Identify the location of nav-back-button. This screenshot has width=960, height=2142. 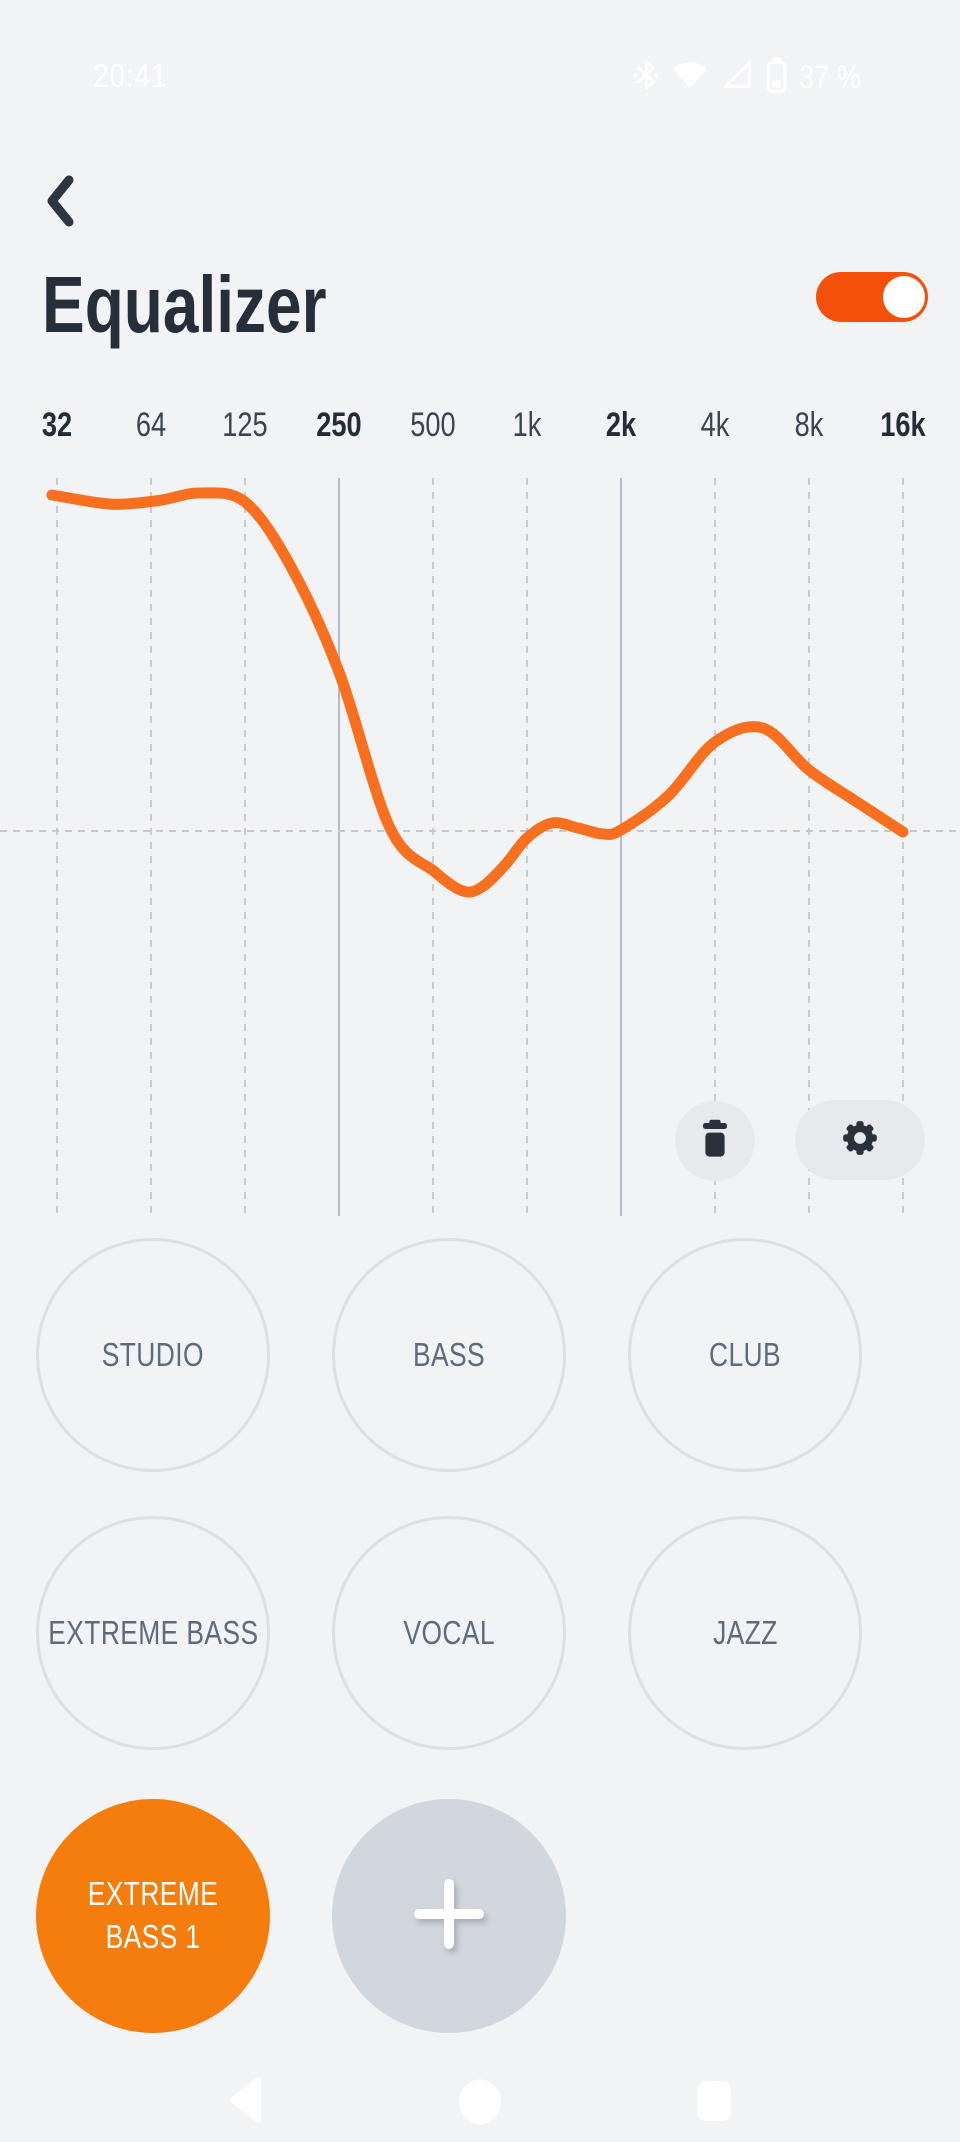
(246, 2102).